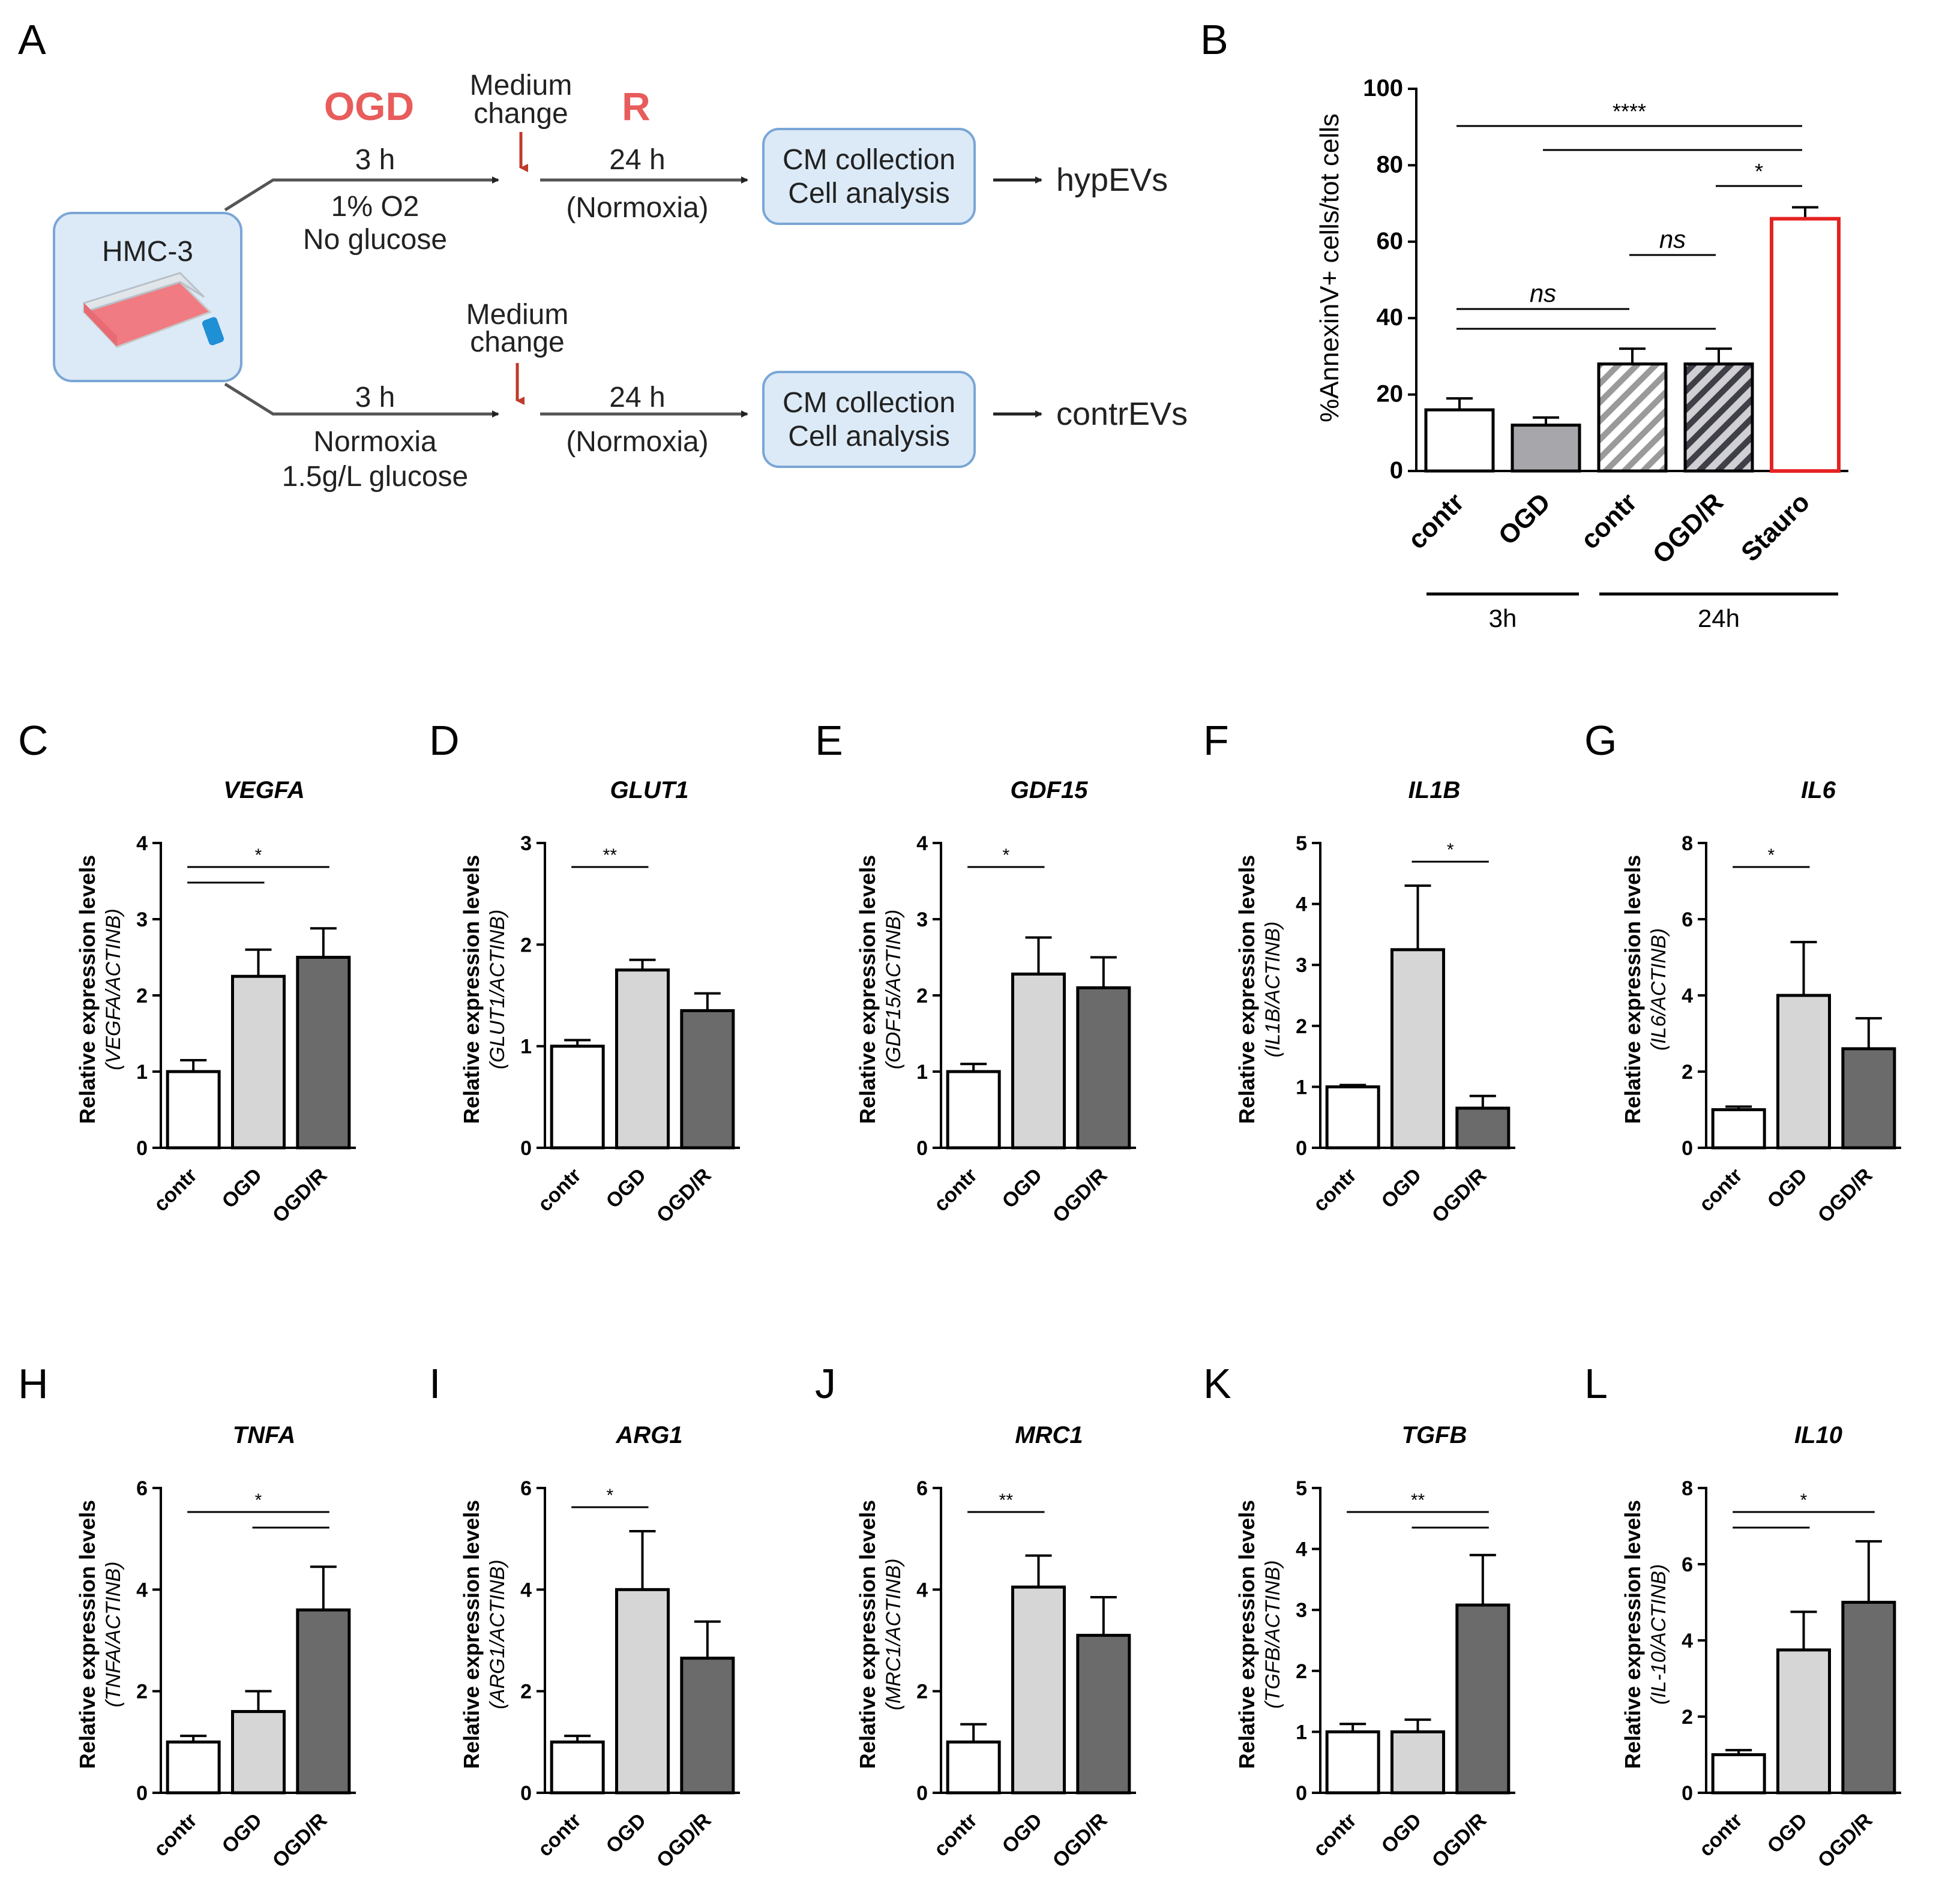 The width and height of the screenshot is (1960, 1890). Describe the element at coordinates (1272, 1634) in the screenshot. I see `y-axis-label-2: (TGFB/ACTINB)` at that location.